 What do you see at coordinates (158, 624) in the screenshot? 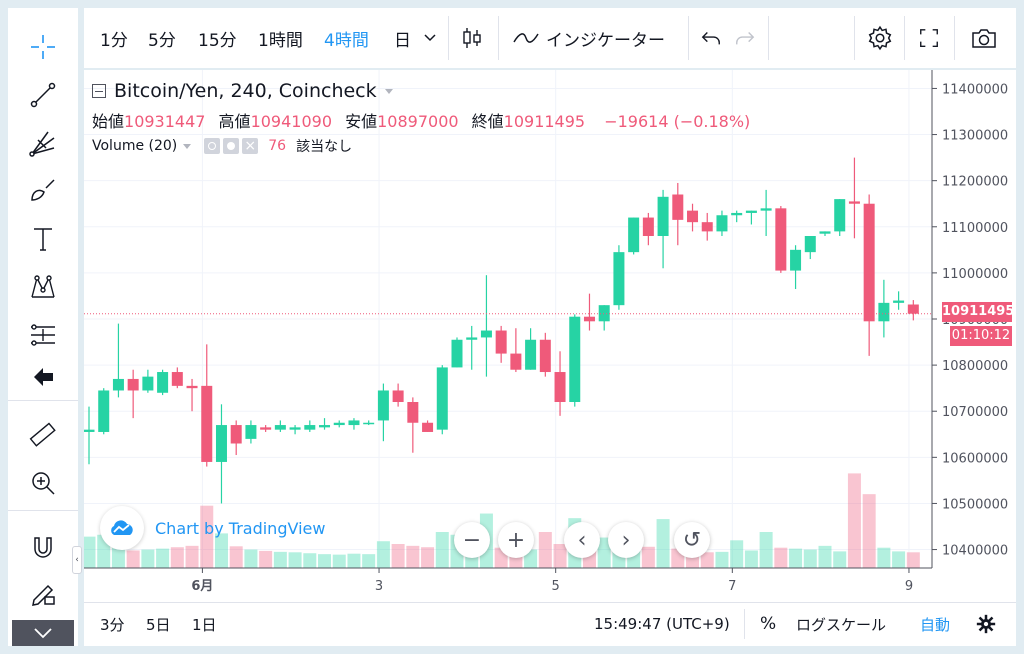
I see `range-5d: 5日` at bounding box center [158, 624].